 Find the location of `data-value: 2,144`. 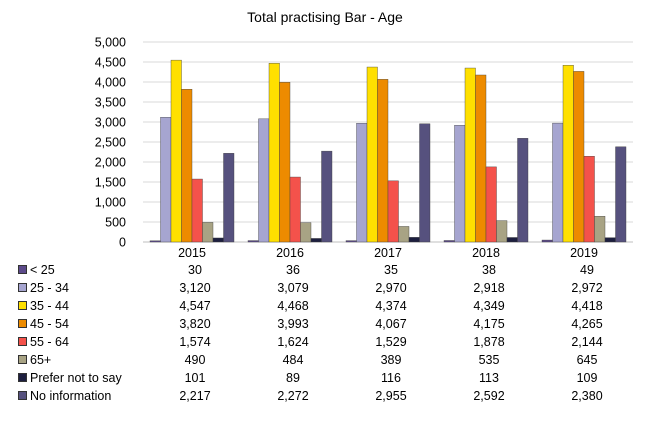

data-value: 2,144 is located at coordinates (587, 342).